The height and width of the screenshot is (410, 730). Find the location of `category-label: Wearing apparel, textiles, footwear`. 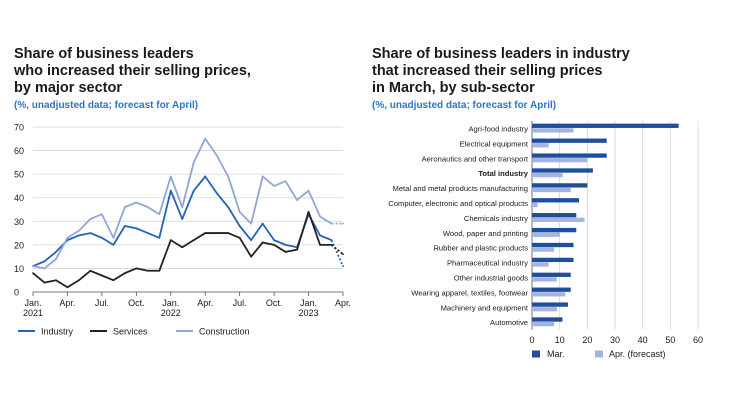

category-label: Wearing apparel, textiles, footwear is located at coordinates (469, 292).